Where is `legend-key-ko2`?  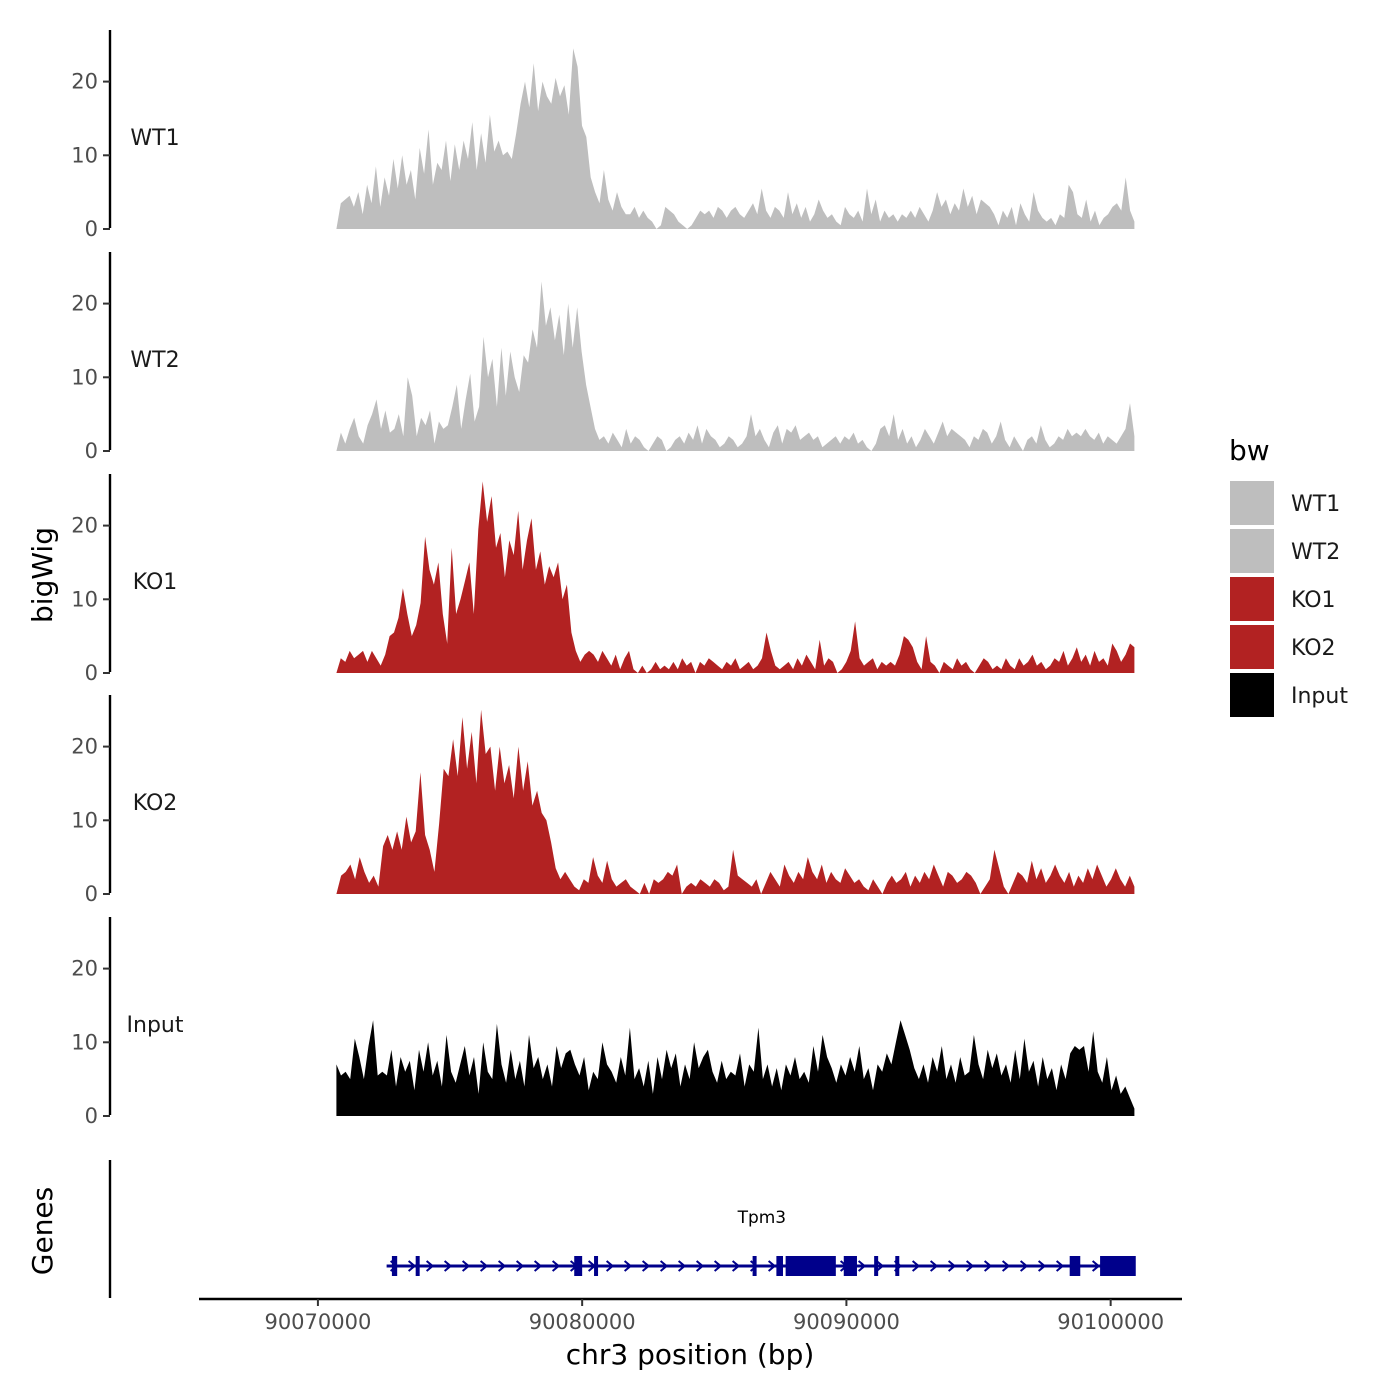 legend-key-ko2 is located at coordinates (1252, 647).